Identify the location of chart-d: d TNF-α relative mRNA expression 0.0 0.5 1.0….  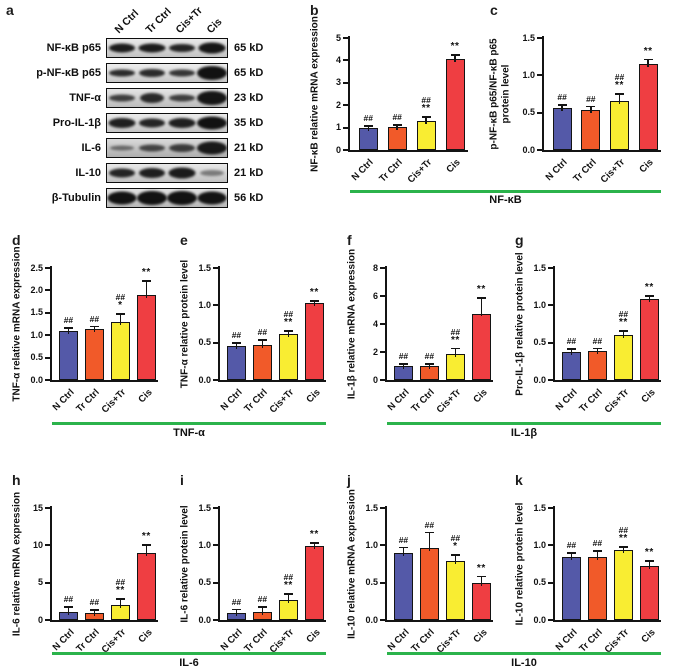
(86, 328).